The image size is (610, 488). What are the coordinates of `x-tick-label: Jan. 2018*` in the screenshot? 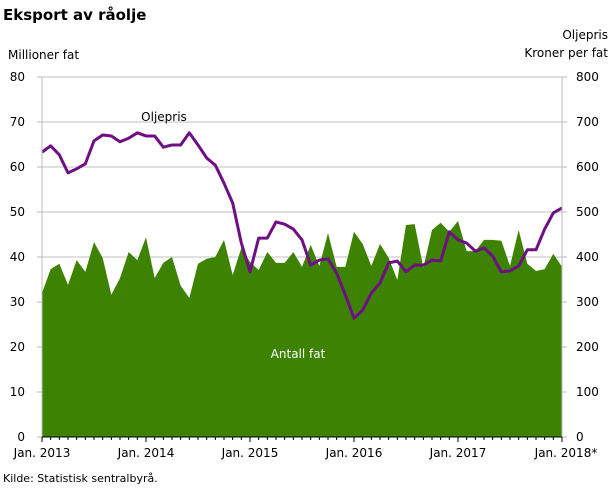 It's located at (566, 453).